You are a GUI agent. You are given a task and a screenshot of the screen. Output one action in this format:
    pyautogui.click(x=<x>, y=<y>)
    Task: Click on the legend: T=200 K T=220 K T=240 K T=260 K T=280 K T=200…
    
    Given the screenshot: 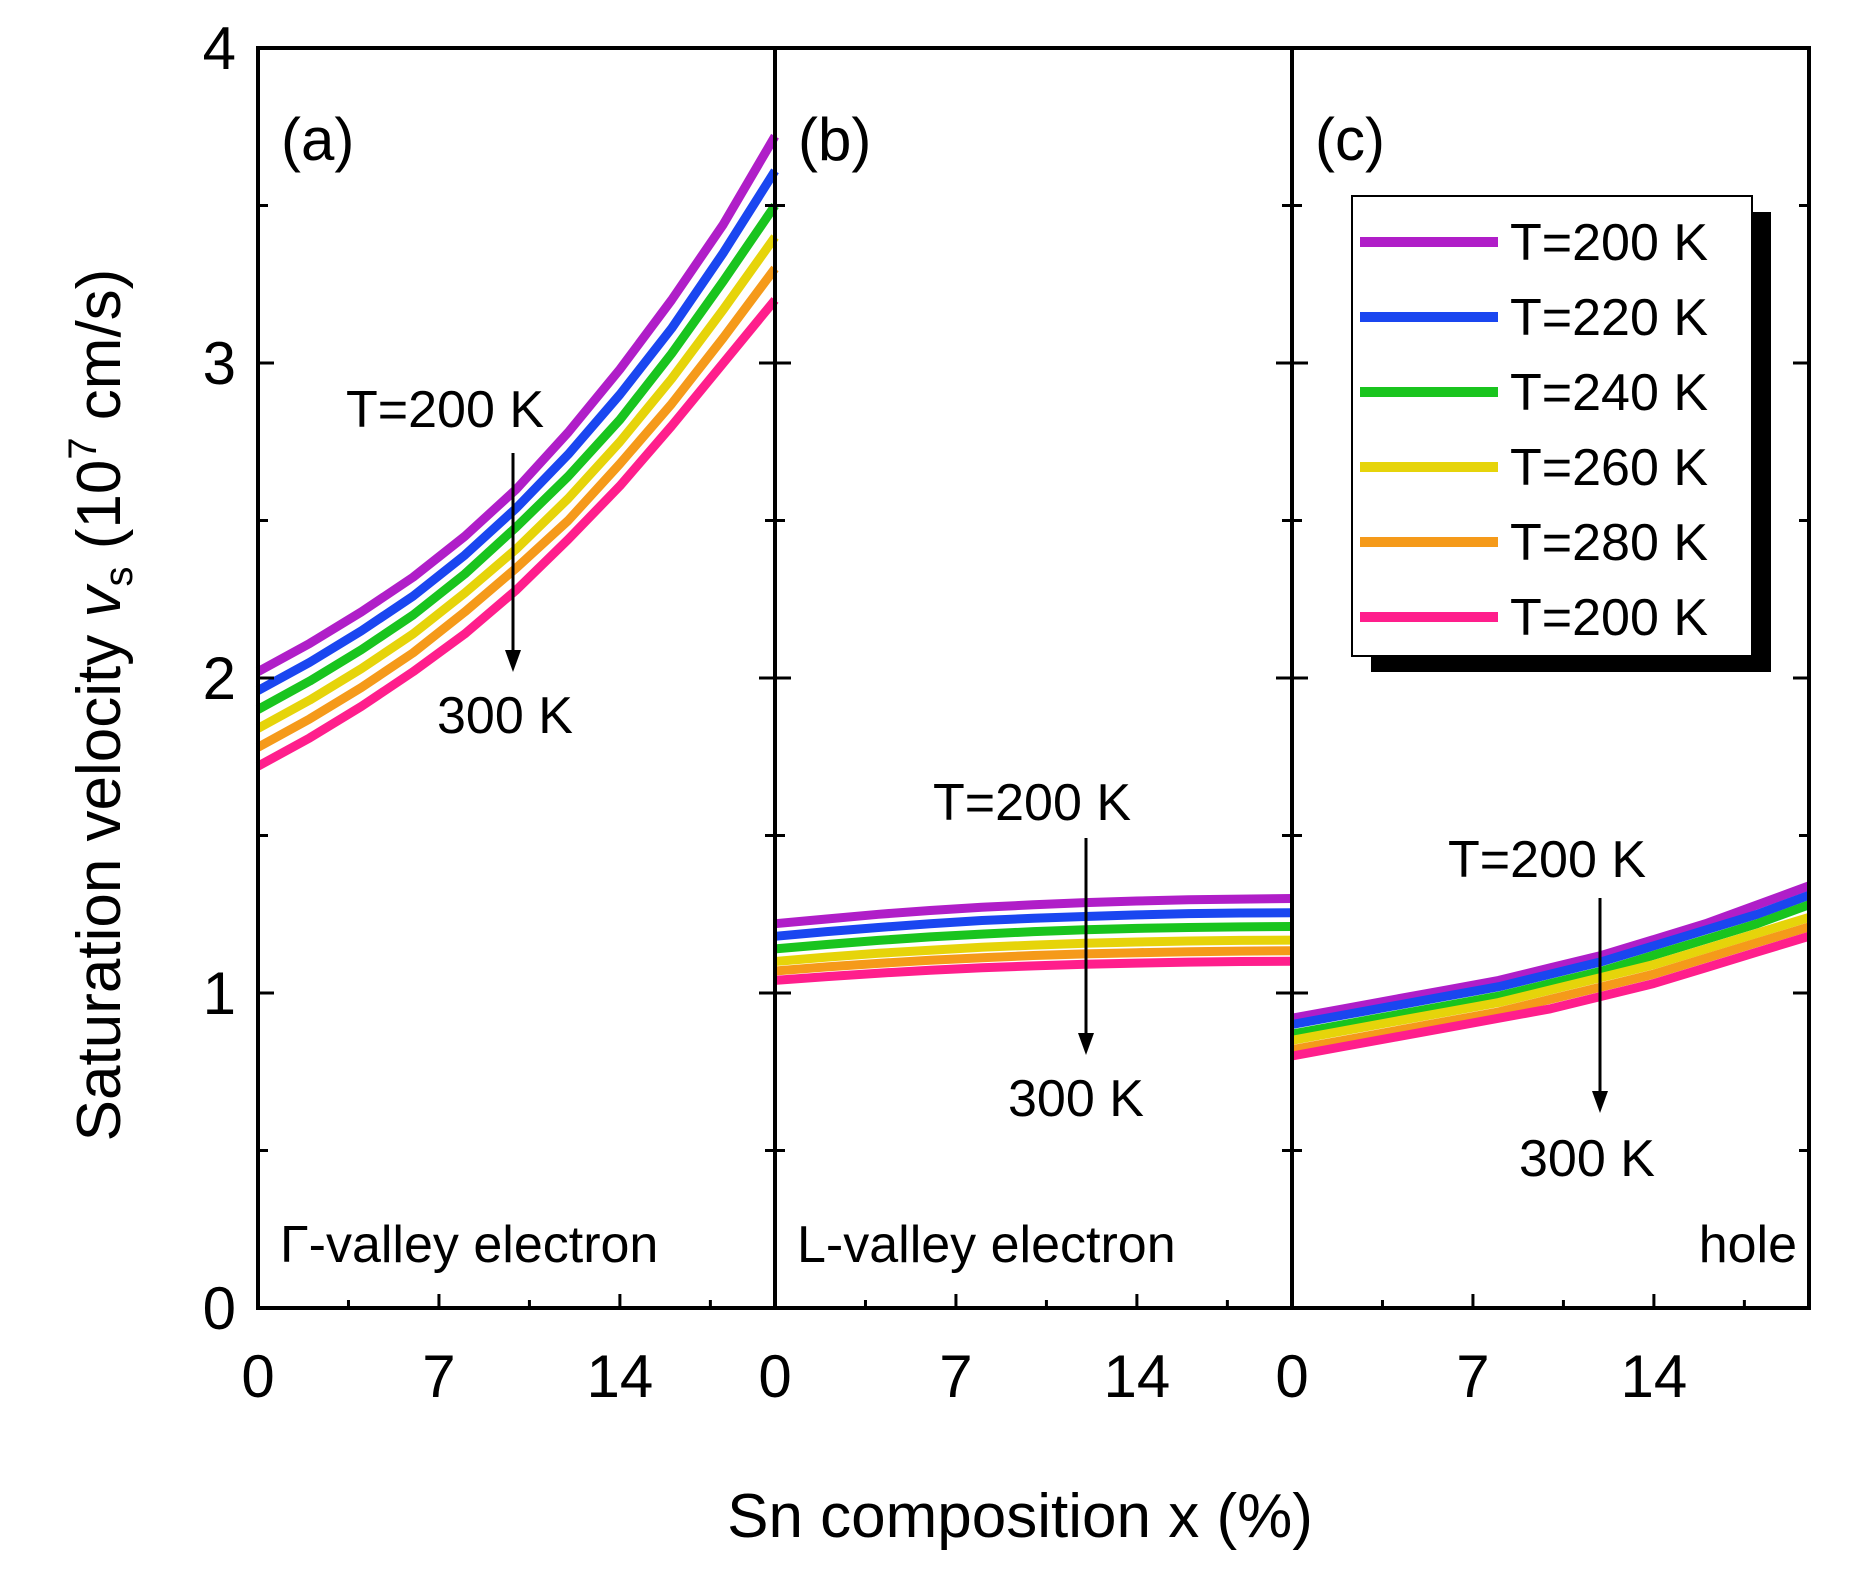 What is the action you would take?
    pyautogui.click(x=1561, y=433)
    